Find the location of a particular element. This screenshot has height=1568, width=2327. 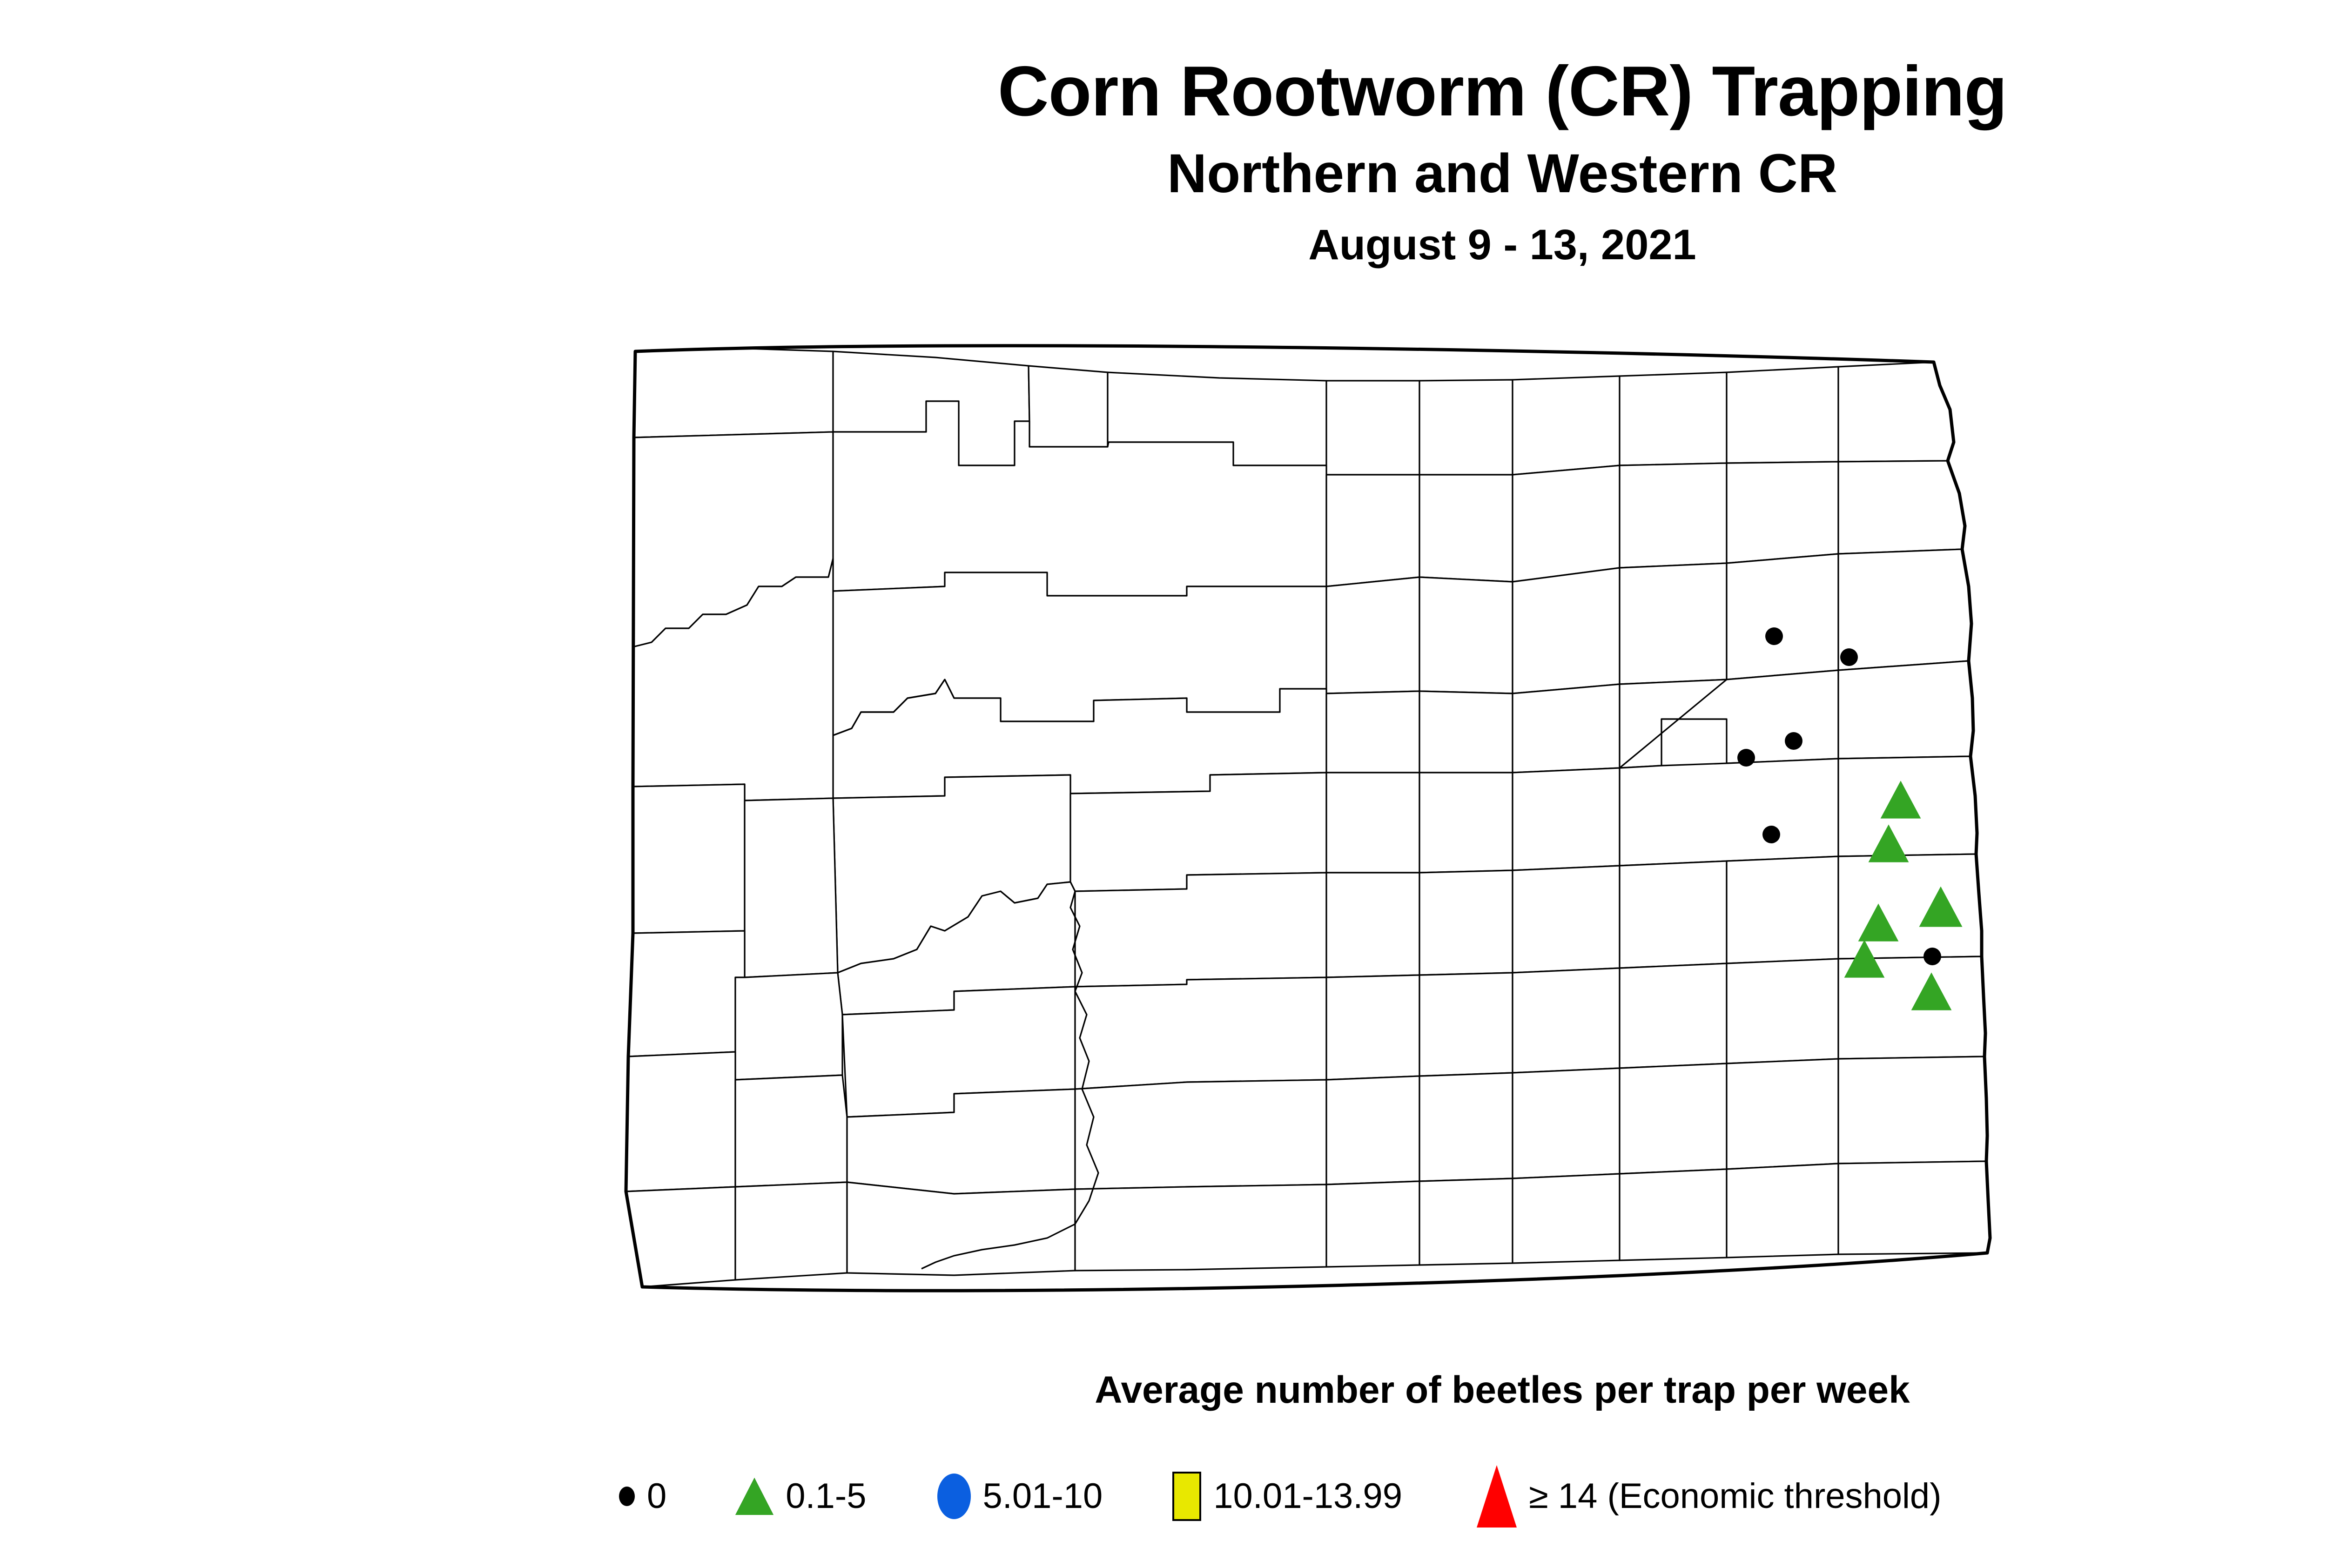

legend-label-zero: 0 is located at coordinates (657, 1496).